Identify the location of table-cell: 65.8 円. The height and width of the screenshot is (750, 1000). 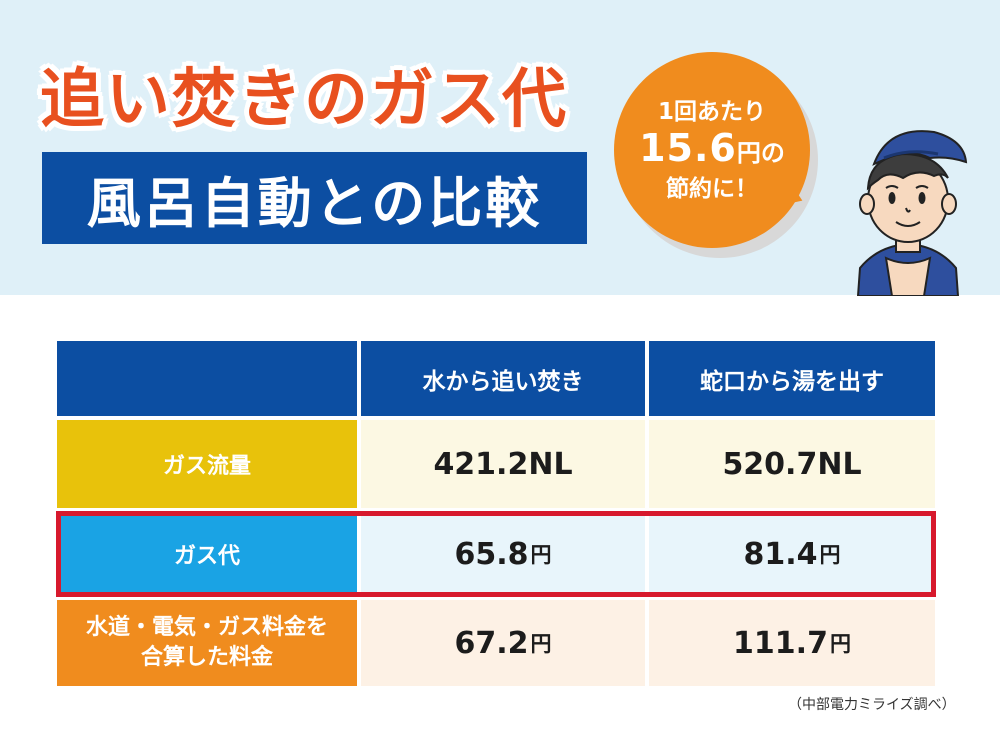
(503, 554).